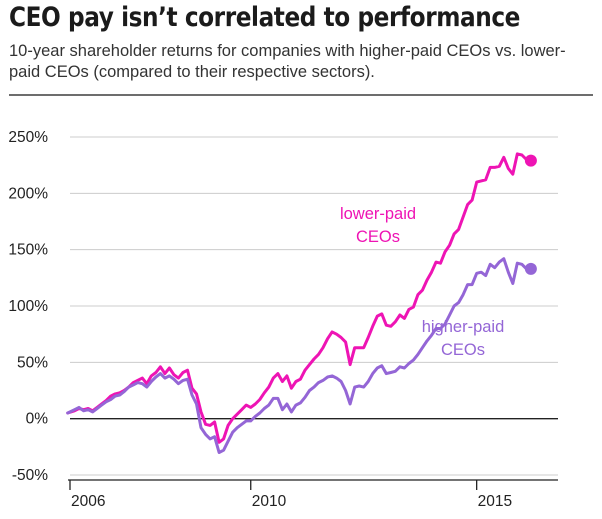 The height and width of the screenshot is (519, 602). I want to click on header-divider, so click(301, 95).